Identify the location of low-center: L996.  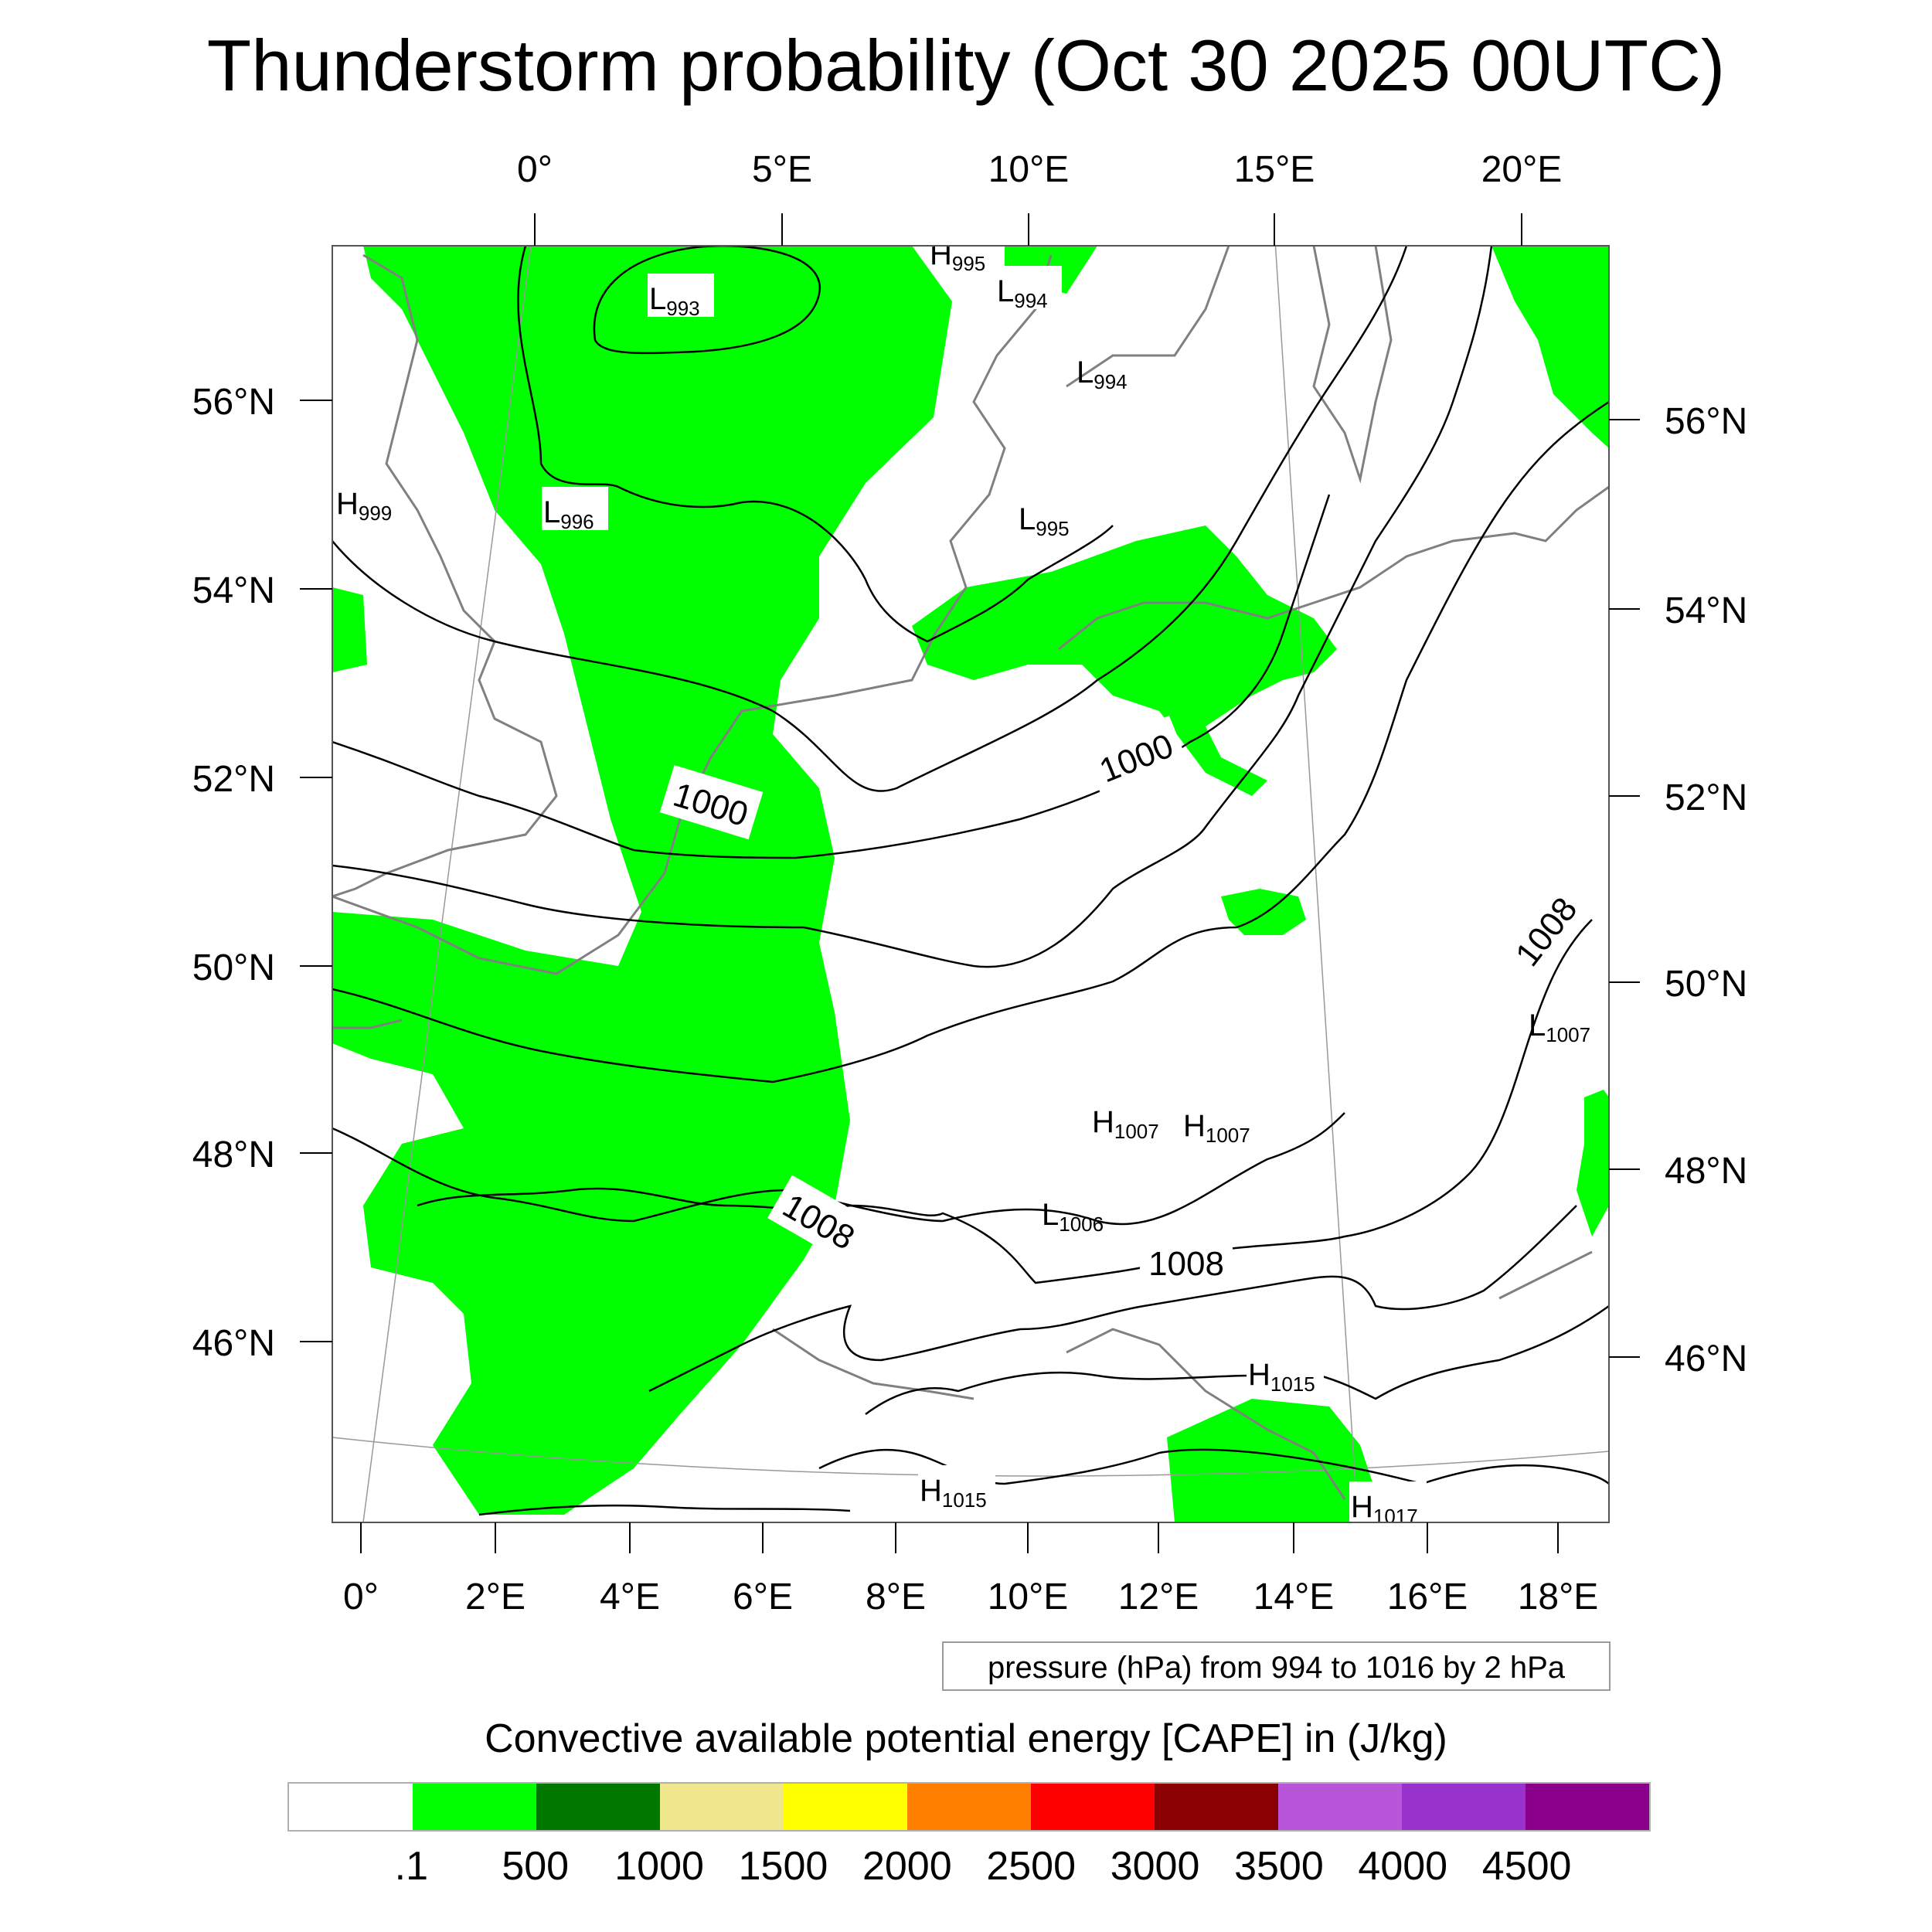
(575, 510).